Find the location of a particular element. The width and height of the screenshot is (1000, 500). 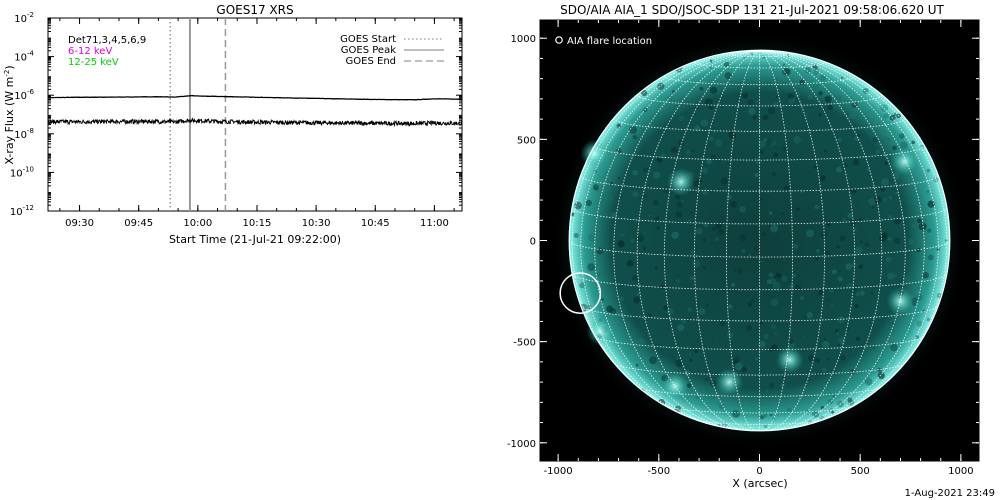

goes-legend-label: GOES End is located at coordinates (371, 61).